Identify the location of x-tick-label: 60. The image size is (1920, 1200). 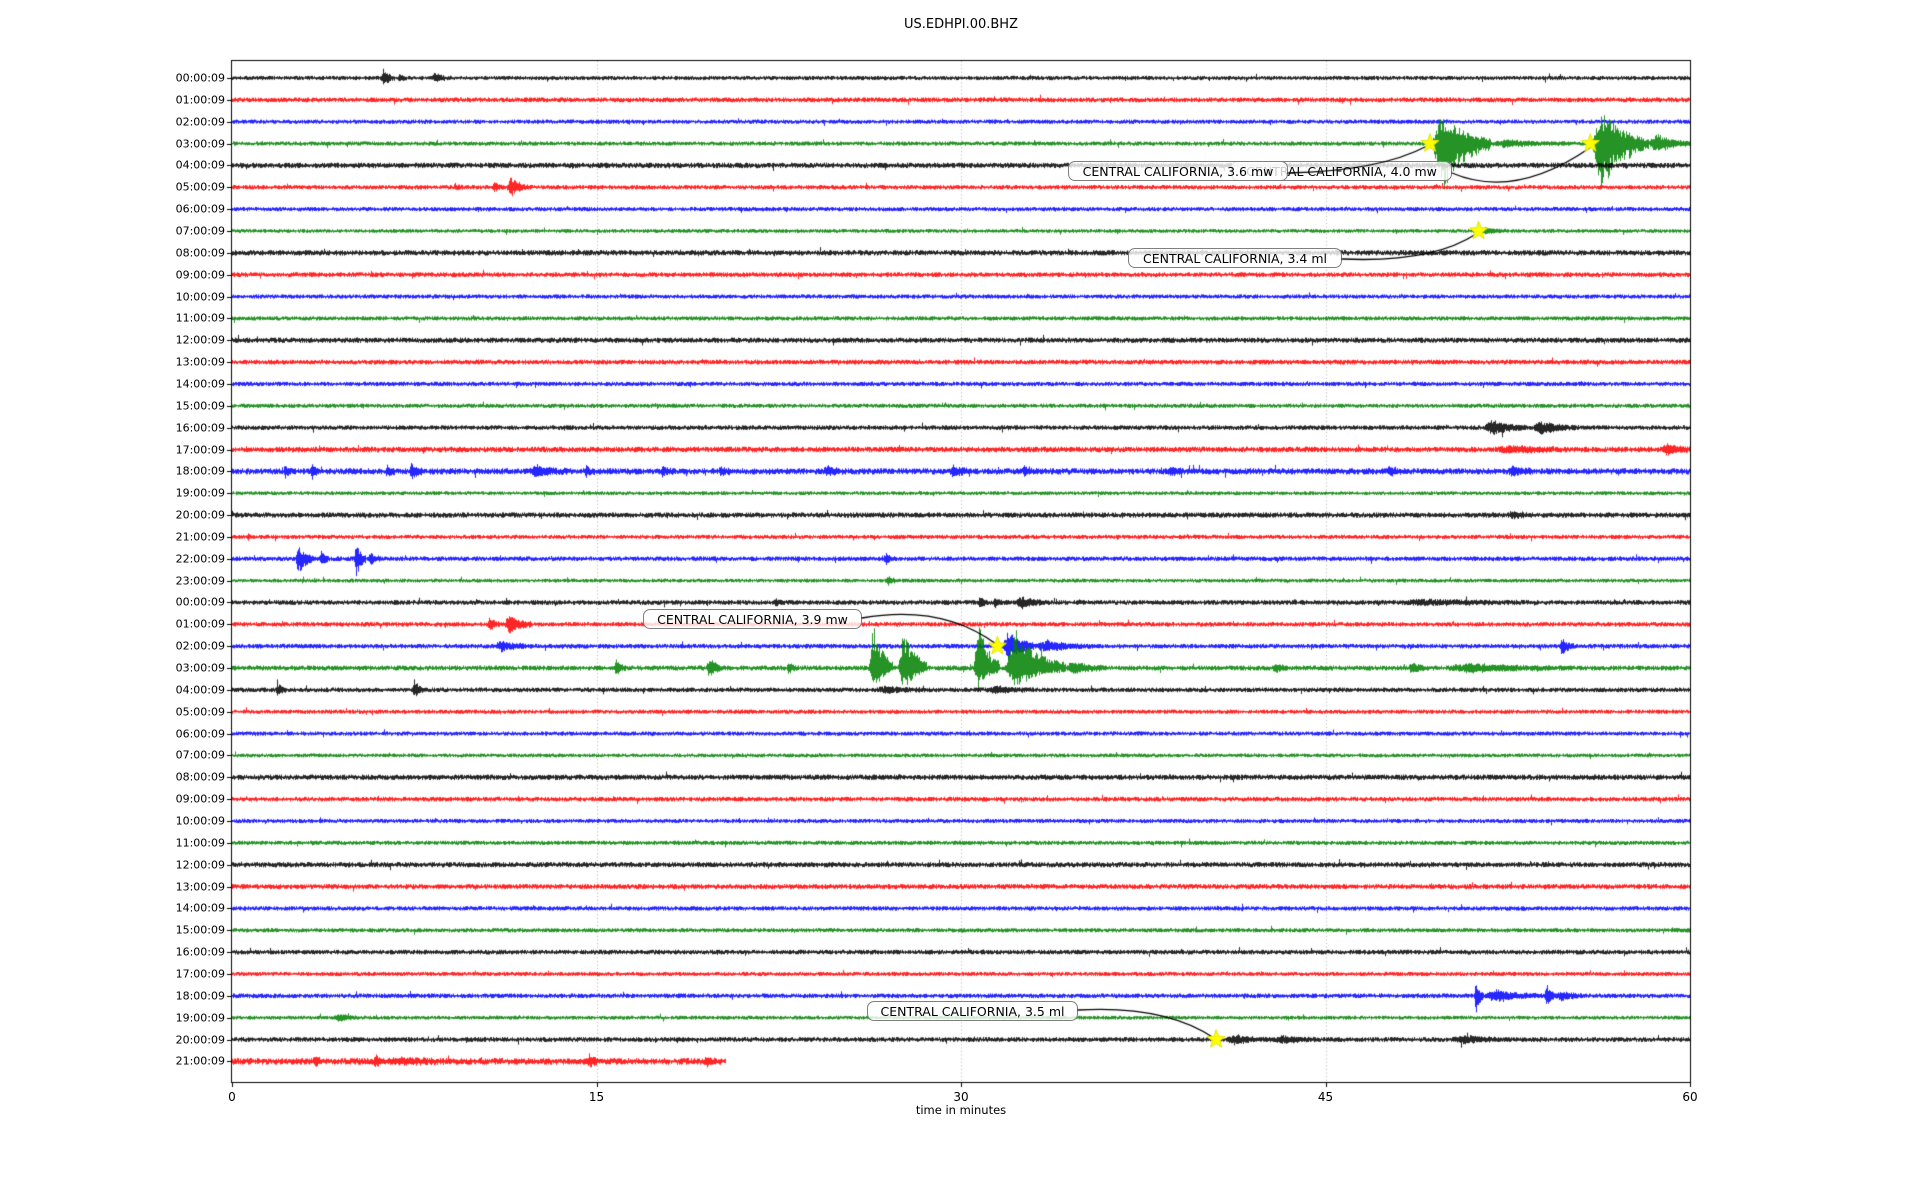
(1690, 1097).